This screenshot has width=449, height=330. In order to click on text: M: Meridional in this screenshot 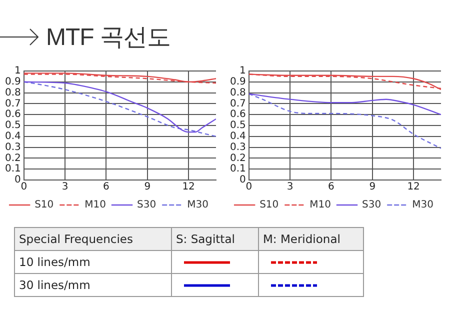, I will do `click(311, 239)`.